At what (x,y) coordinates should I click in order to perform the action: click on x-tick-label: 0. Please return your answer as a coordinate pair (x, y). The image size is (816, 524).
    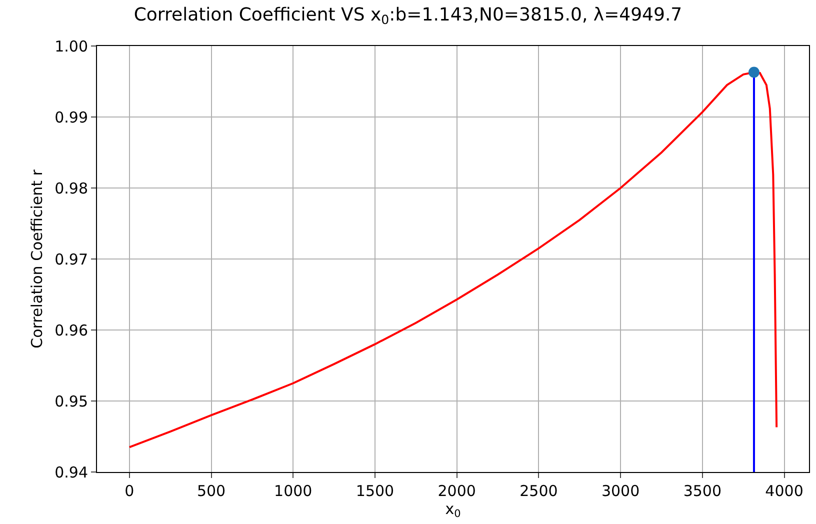
    Looking at the image, I should click on (129, 491).